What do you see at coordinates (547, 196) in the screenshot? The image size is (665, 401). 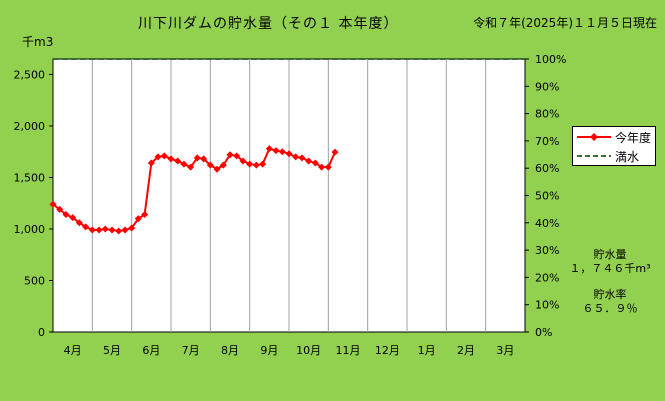 I see `y2-tick-label: 50%` at bounding box center [547, 196].